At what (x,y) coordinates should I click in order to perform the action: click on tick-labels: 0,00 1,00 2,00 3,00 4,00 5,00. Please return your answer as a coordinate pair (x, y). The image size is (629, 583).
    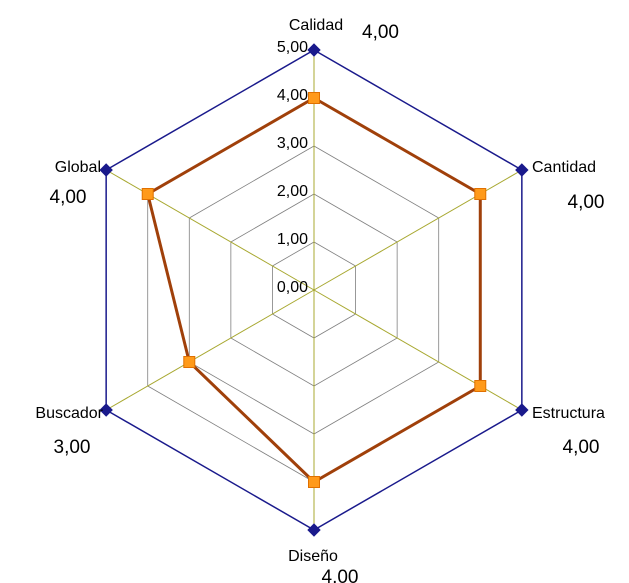
    Looking at the image, I should click on (292, 167).